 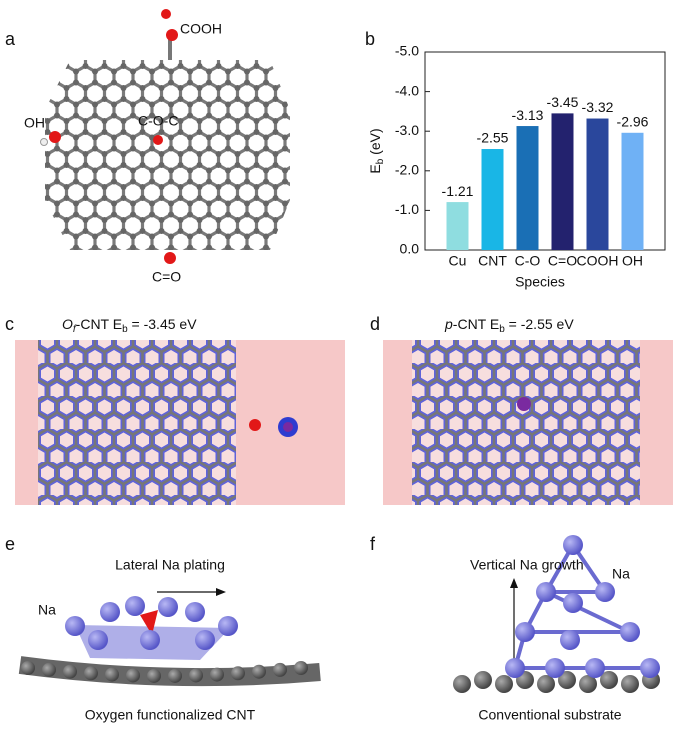 I want to click on panel-d-map, so click(x=528, y=422).